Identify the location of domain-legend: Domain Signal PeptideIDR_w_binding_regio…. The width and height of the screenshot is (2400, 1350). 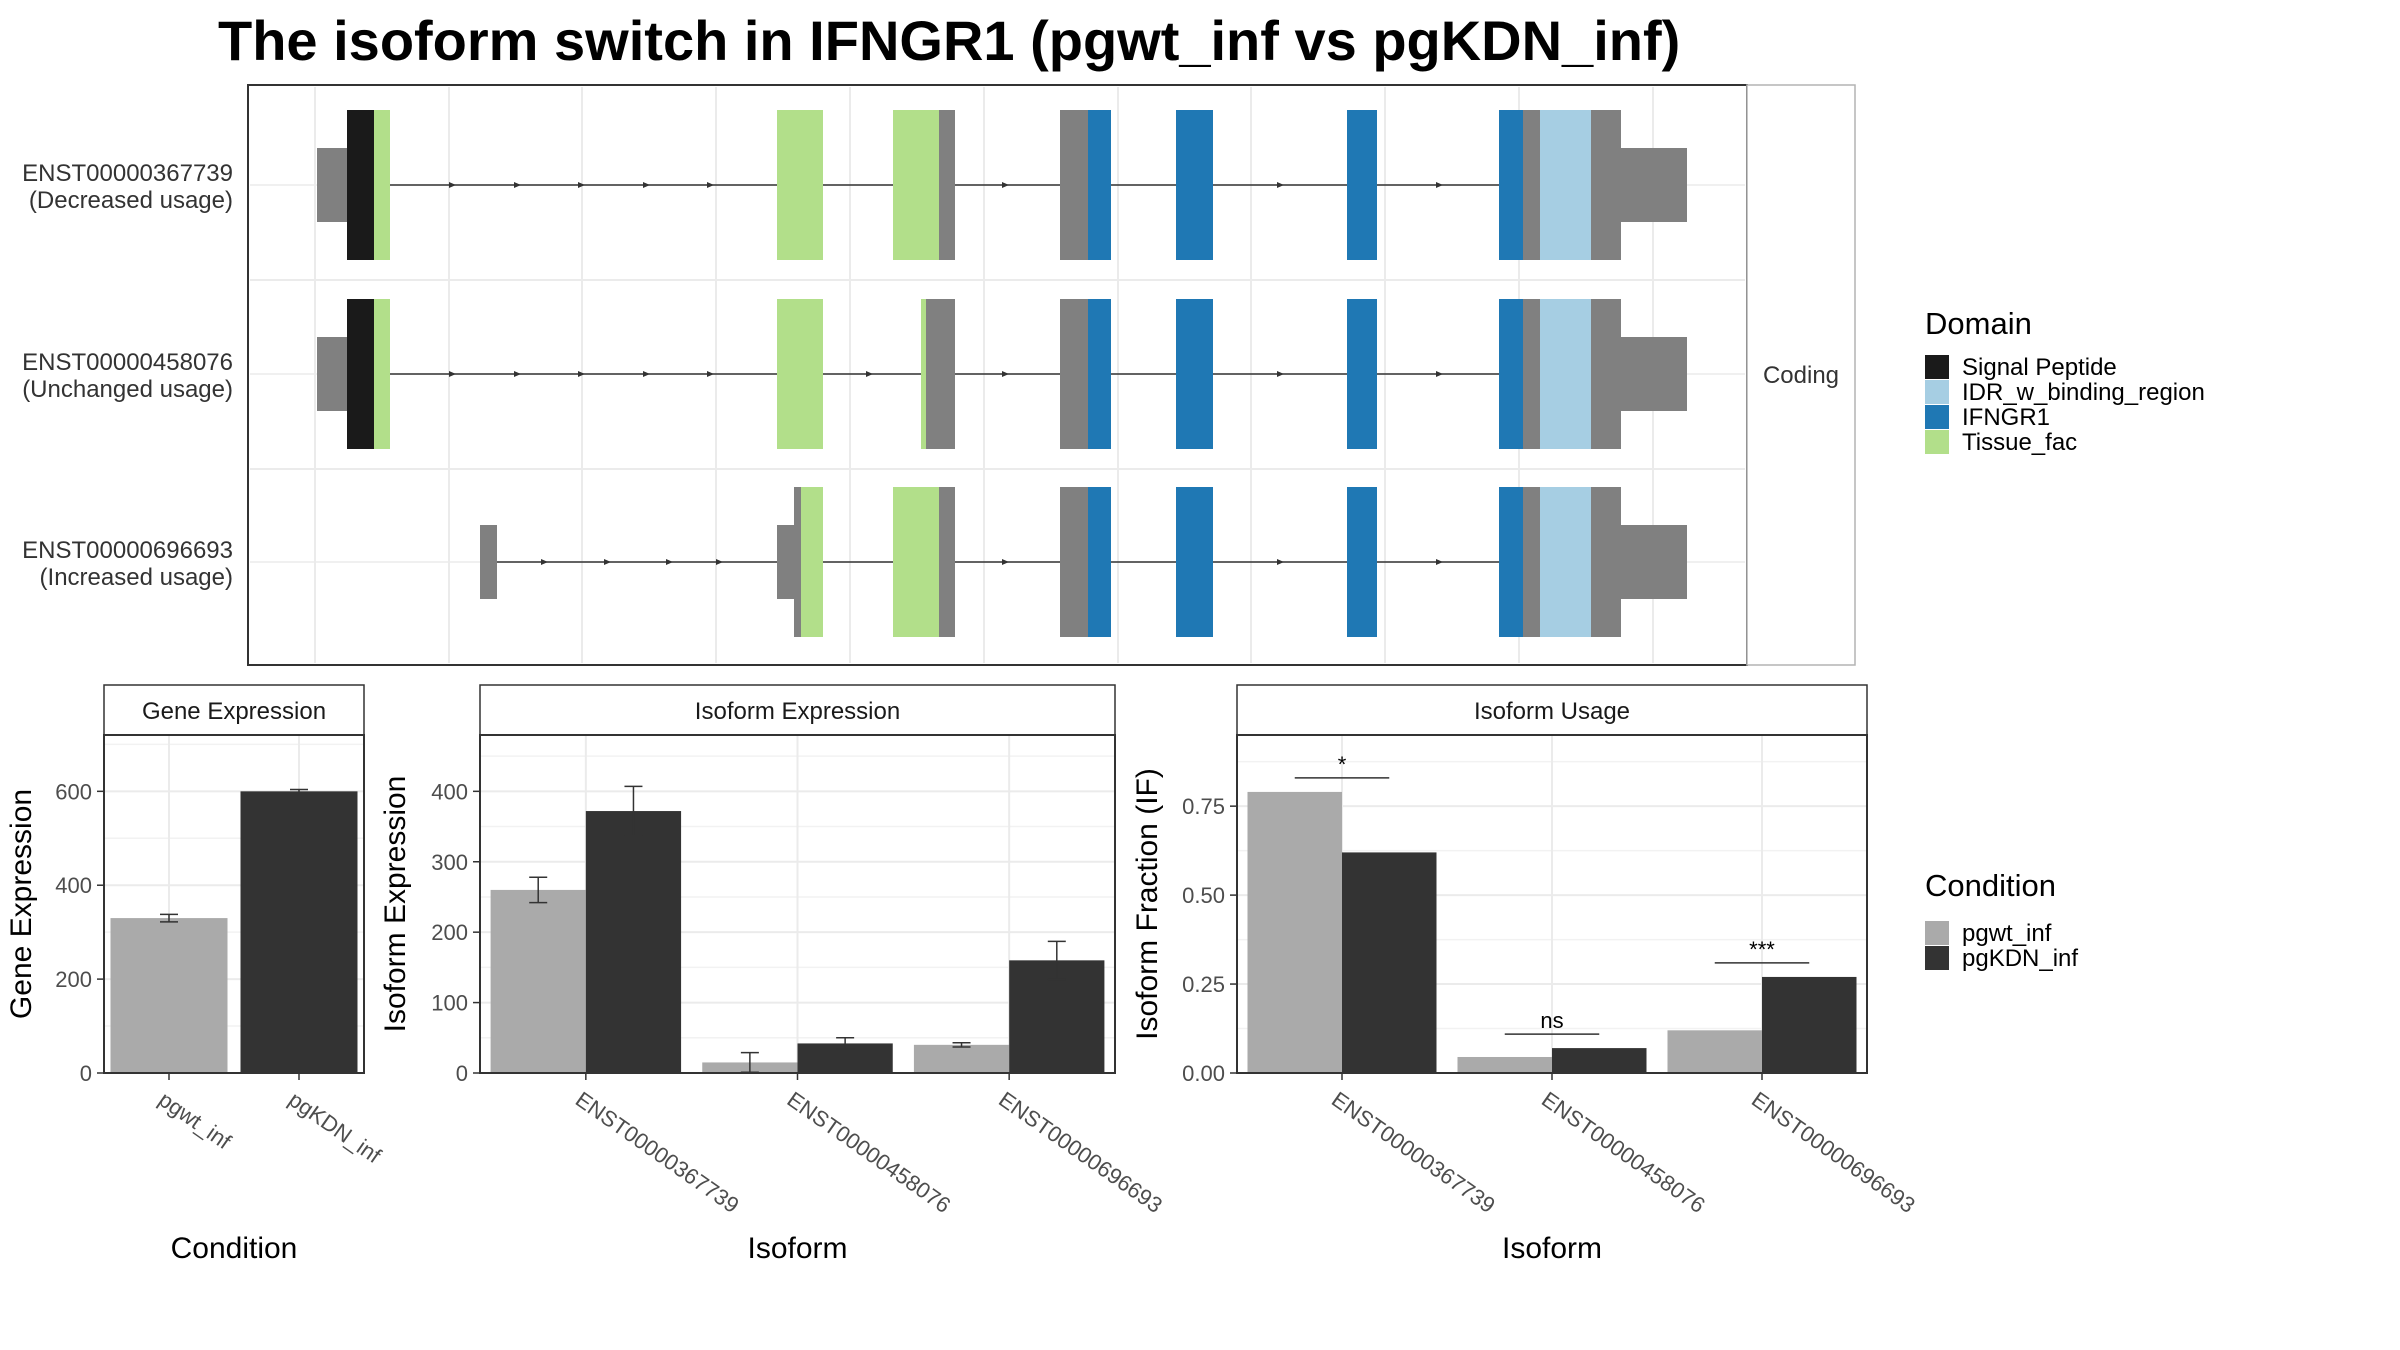
(2065, 381).